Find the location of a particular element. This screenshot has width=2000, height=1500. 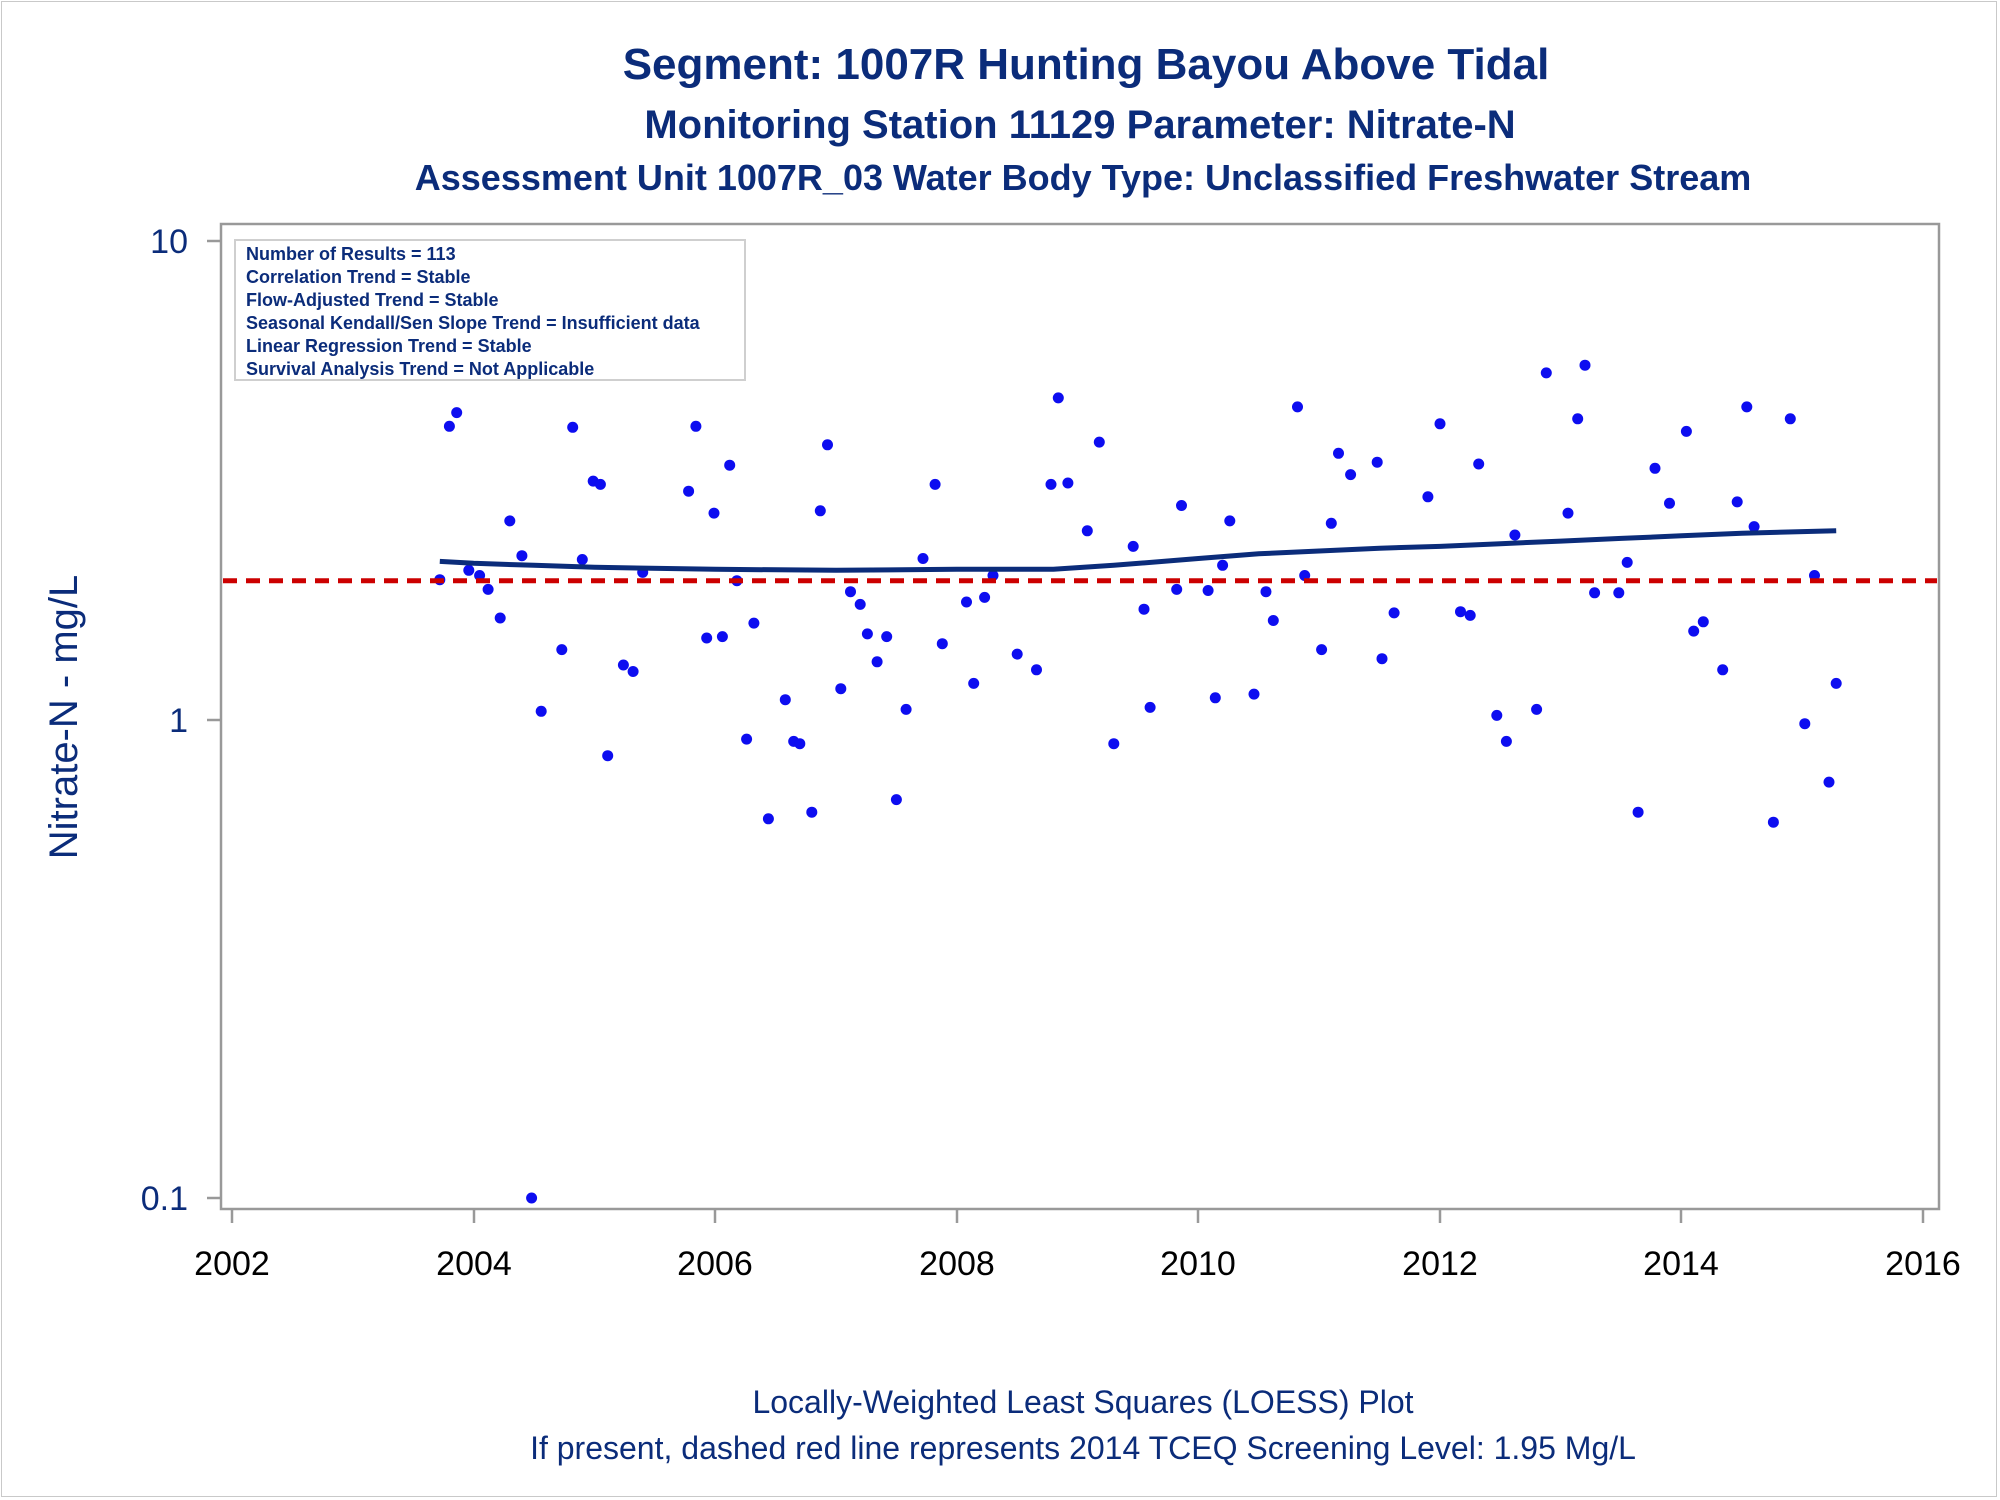

chart-title: Segment: 1007R Hunting Bayou Above Tidal is located at coordinates (1086, 64).